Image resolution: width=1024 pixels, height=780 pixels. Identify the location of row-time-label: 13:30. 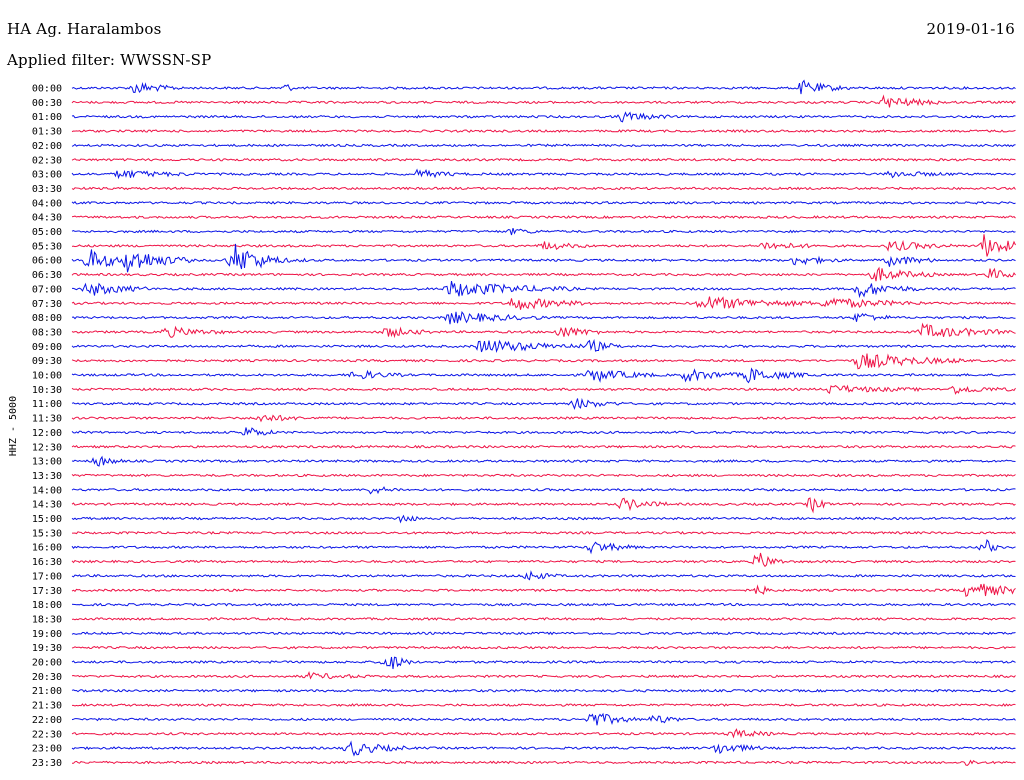
(47, 476).